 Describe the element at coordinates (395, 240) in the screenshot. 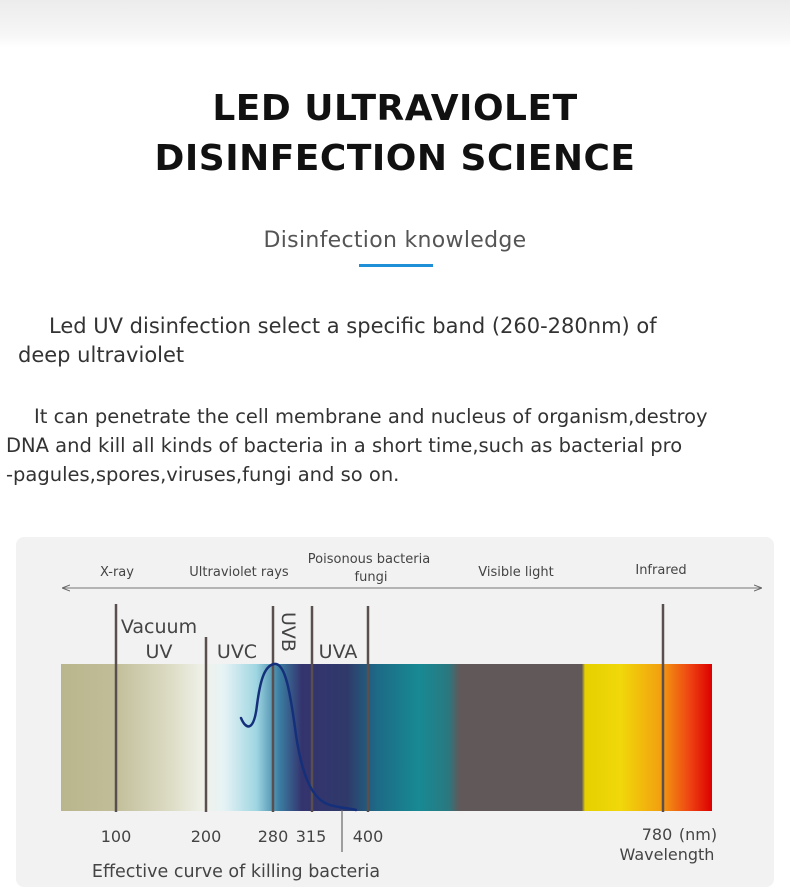

I see `section-subtitle: Disinfection knowledge` at that location.